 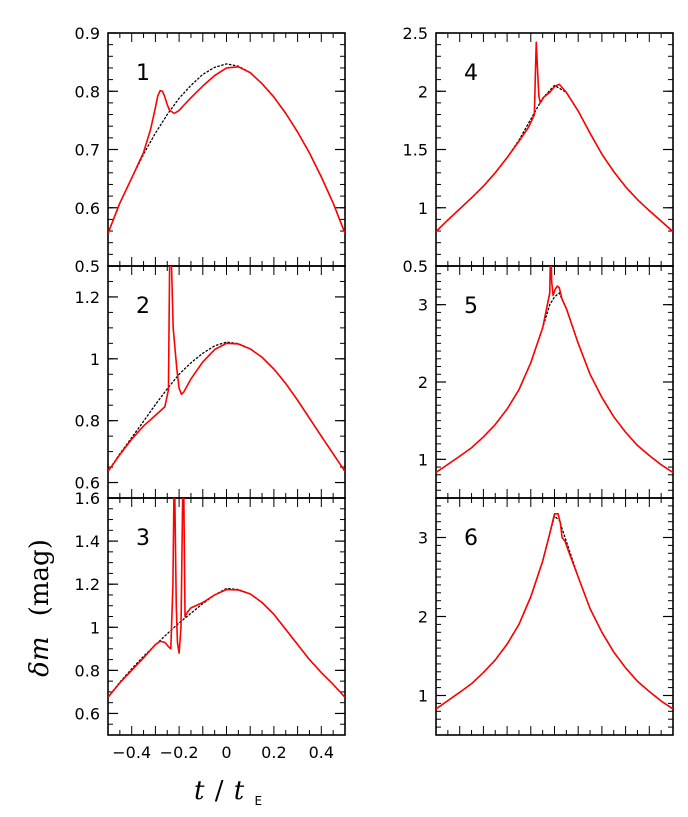 What do you see at coordinates (423, 305) in the screenshot?
I see `panel-5-ytick-label: 3` at bounding box center [423, 305].